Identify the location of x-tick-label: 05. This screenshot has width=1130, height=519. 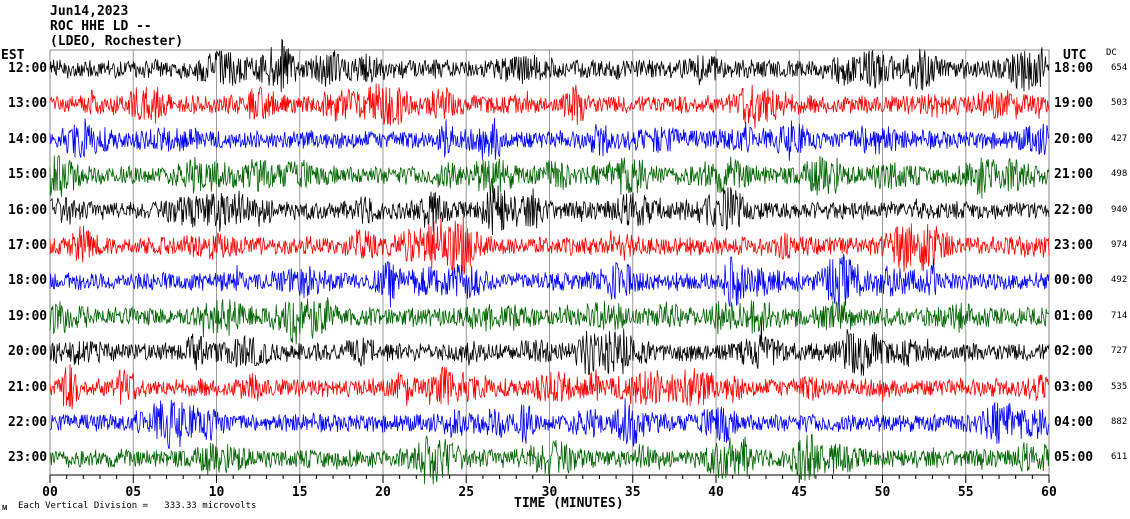
(133, 492).